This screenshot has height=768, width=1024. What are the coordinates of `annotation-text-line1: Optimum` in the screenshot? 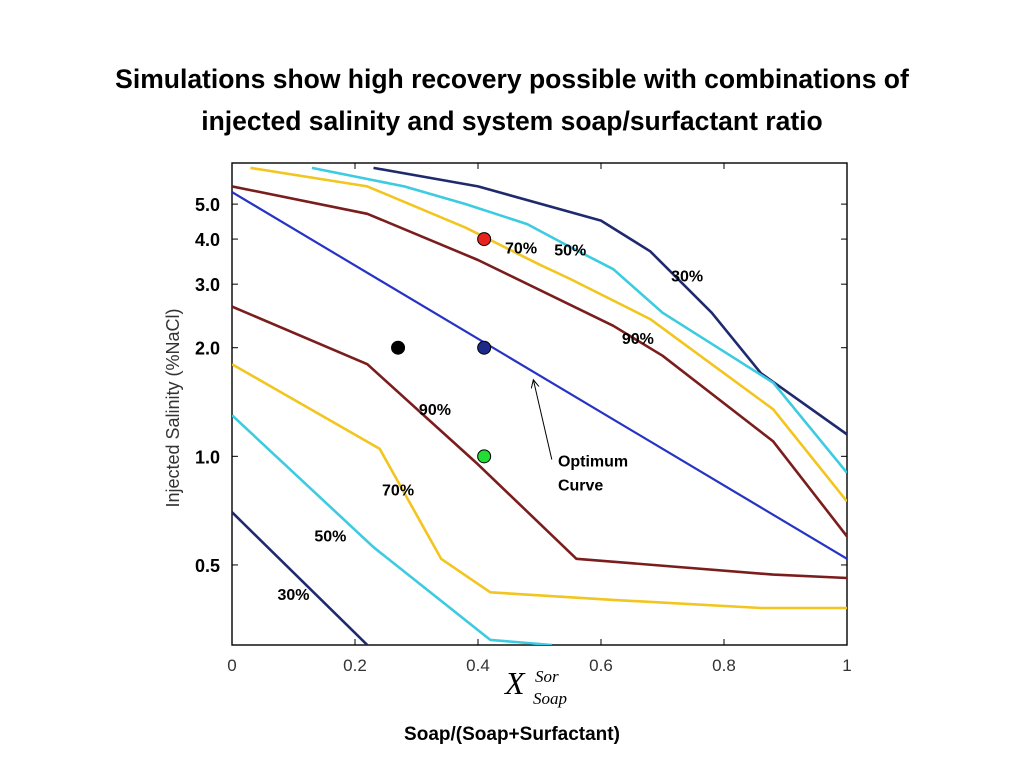 It's located at (593, 461).